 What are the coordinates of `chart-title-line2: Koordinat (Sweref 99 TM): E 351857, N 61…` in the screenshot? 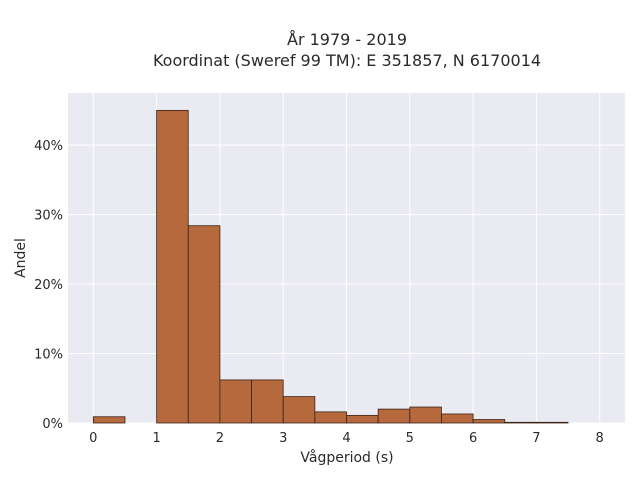 It's located at (347, 60).